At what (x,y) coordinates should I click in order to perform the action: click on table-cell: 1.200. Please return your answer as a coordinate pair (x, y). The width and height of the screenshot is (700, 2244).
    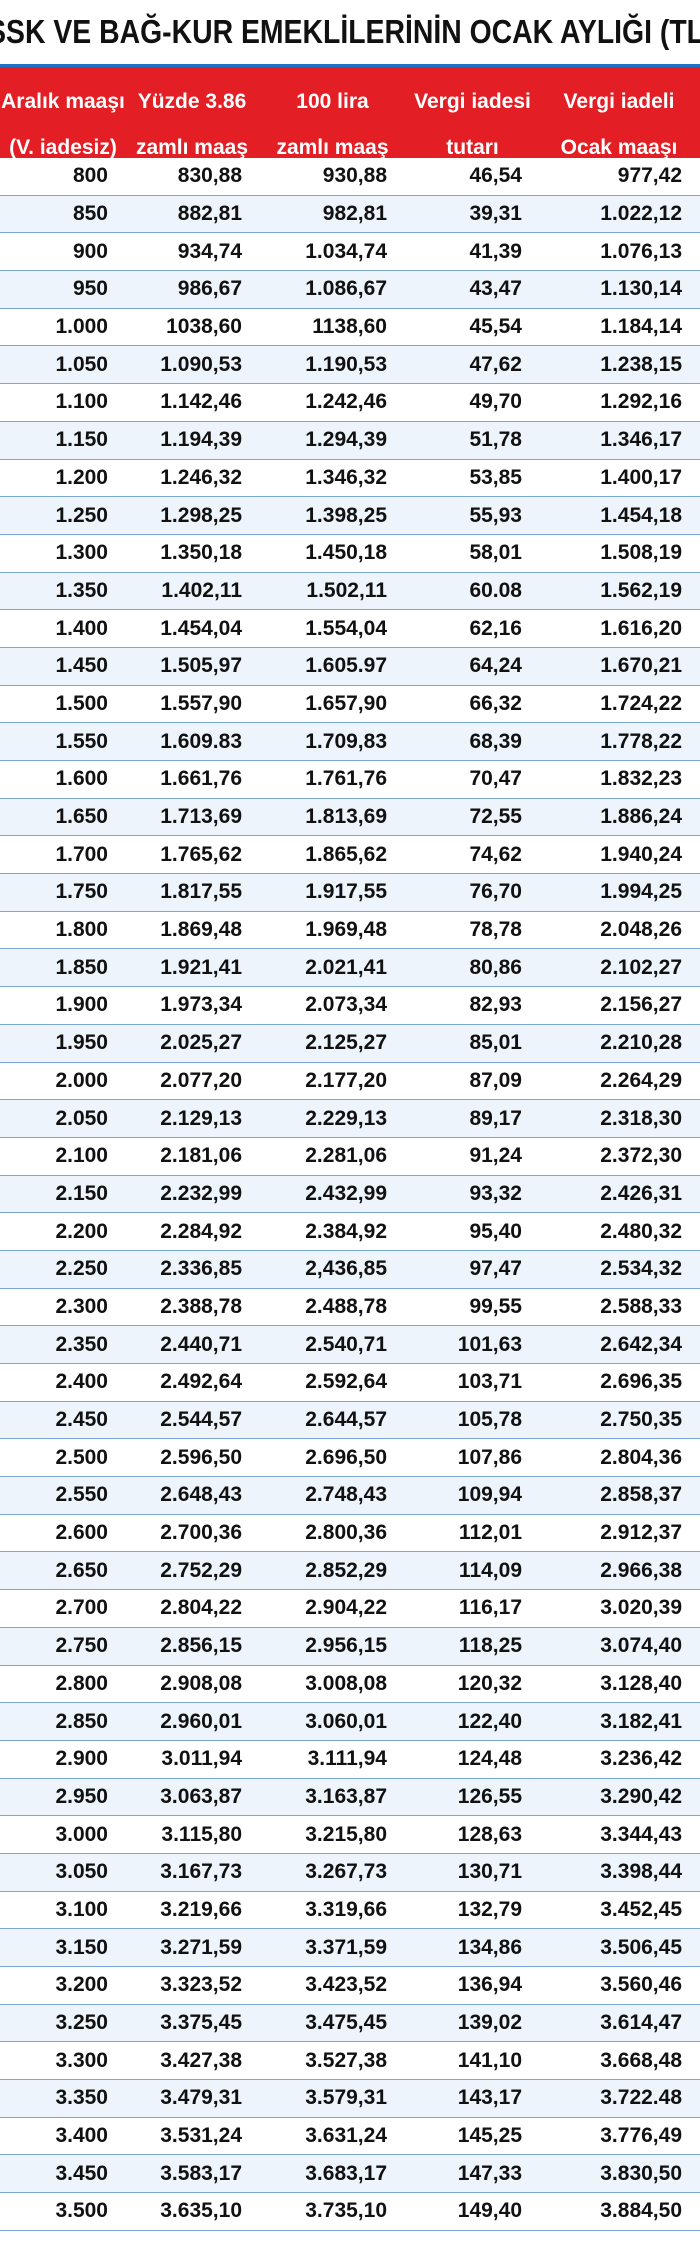
    Looking at the image, I should click on (81, 477).